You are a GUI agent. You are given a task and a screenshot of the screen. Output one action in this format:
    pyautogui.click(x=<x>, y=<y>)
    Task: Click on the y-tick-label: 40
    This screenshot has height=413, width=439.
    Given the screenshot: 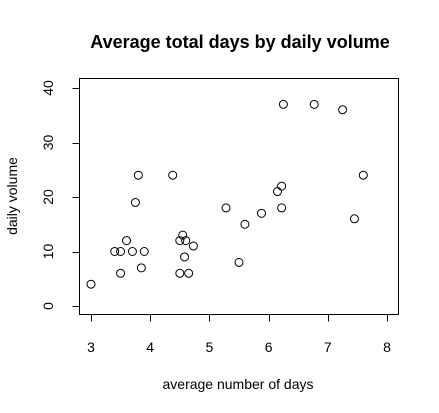 What is the action you would take?
    pyautogui.click(x=48, y=88)
    